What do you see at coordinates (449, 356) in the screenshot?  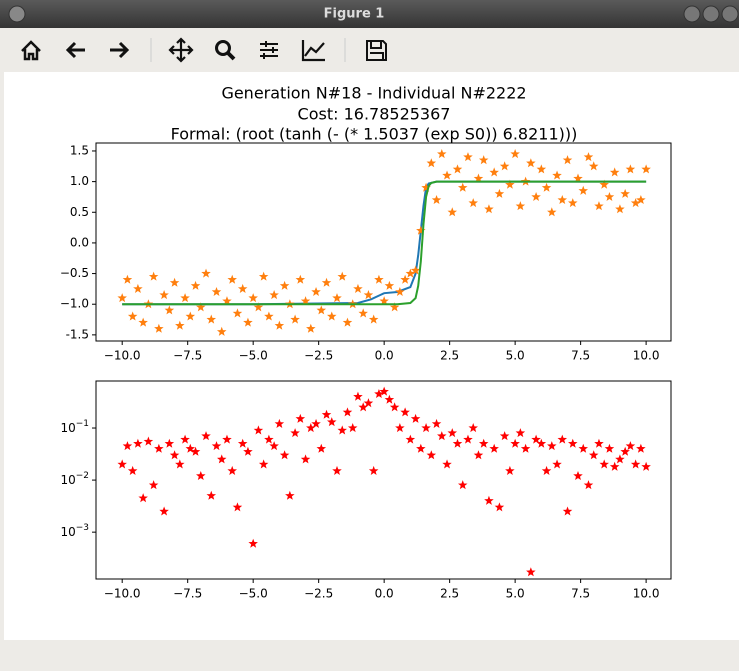 I see `x-tick-label: 2.5` at bounding box center [449, 356].